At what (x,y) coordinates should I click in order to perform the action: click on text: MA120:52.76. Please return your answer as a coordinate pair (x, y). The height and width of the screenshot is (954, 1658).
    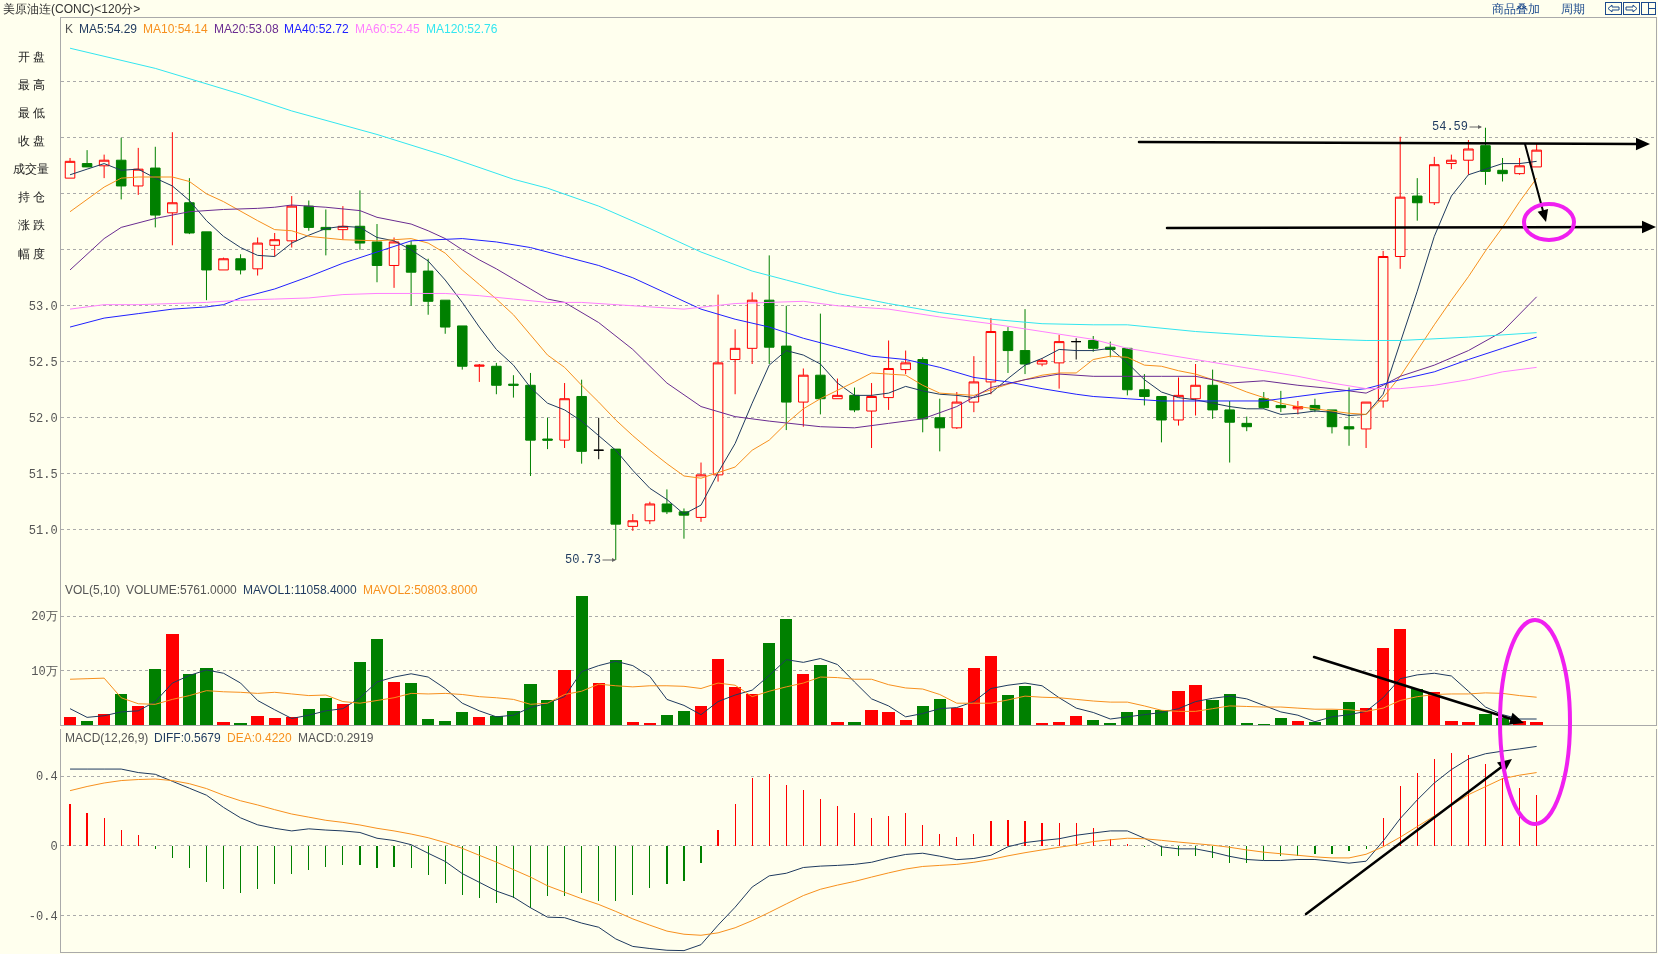
    Looking at the image, I should click on (462, 29).